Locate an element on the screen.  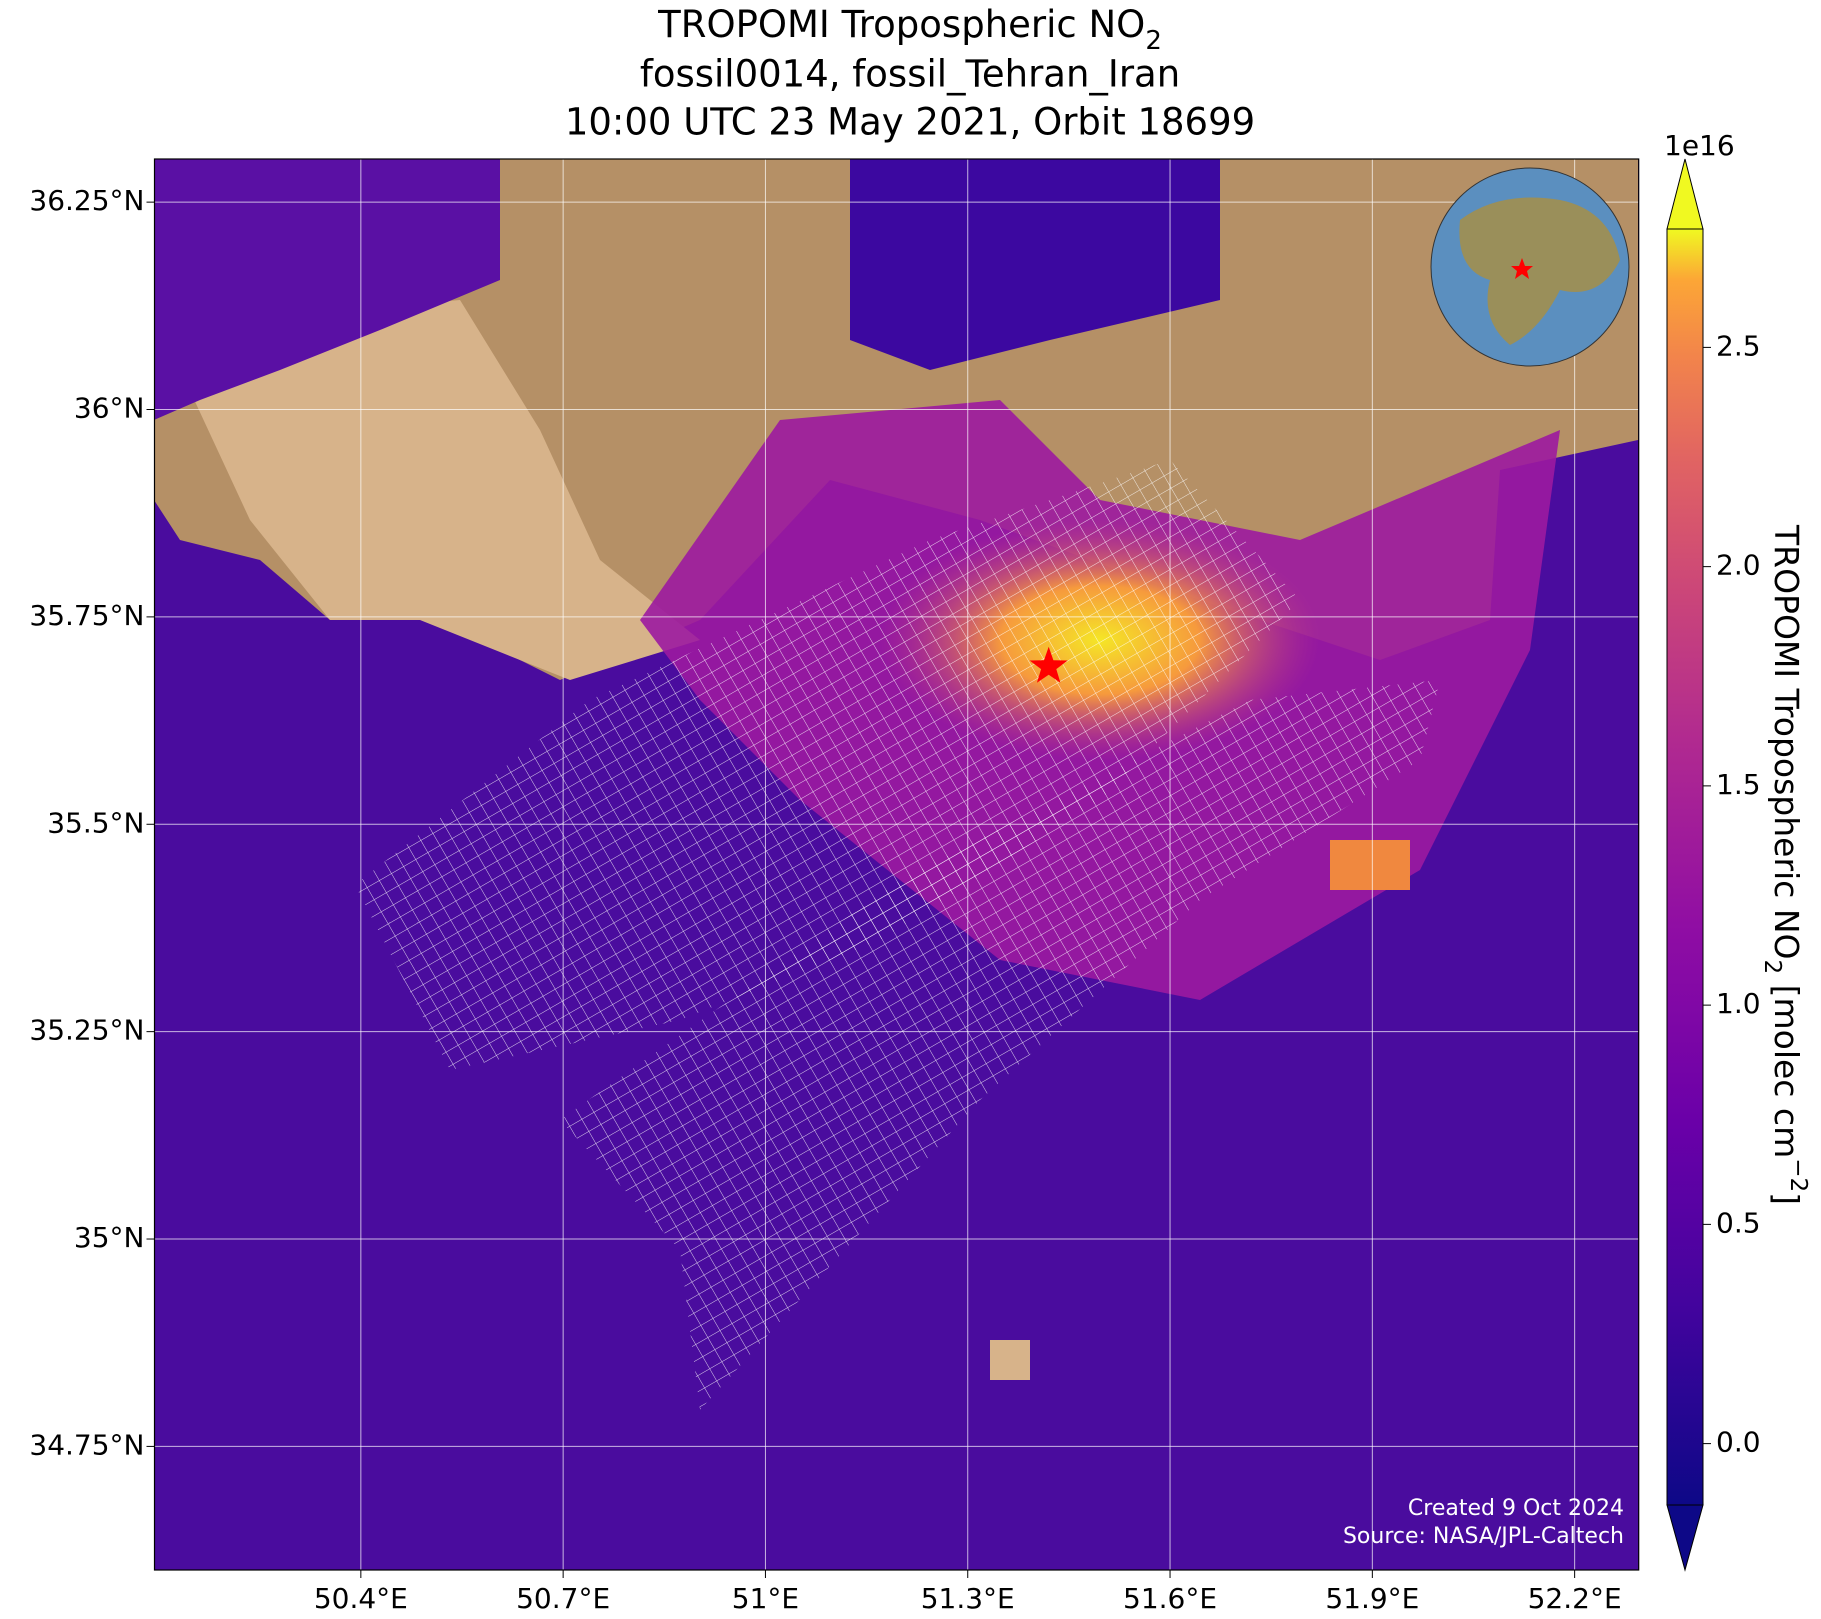
y-tick-label: 34.75°N is located at coordinates (86, 1444).